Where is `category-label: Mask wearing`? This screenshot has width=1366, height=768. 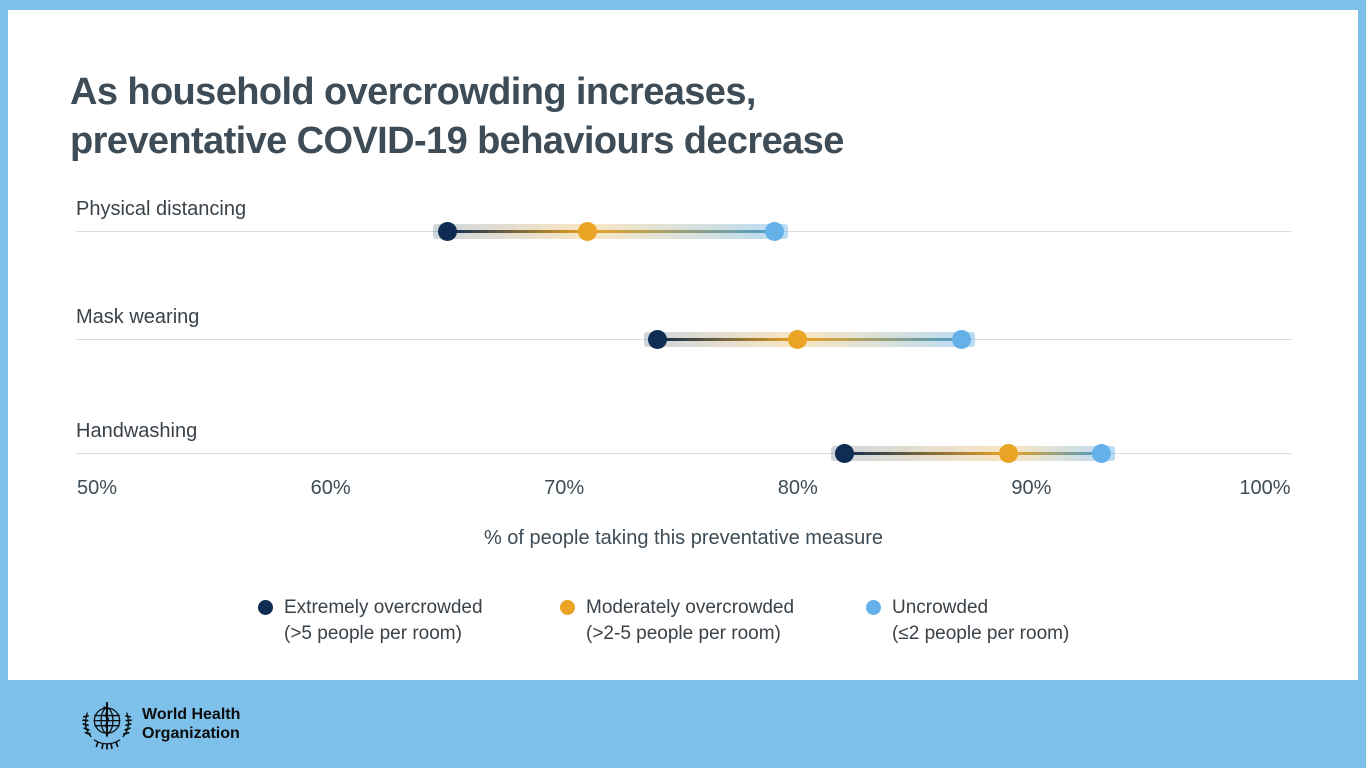 category-label: Mask wearing is located at coordinates (138, 317).